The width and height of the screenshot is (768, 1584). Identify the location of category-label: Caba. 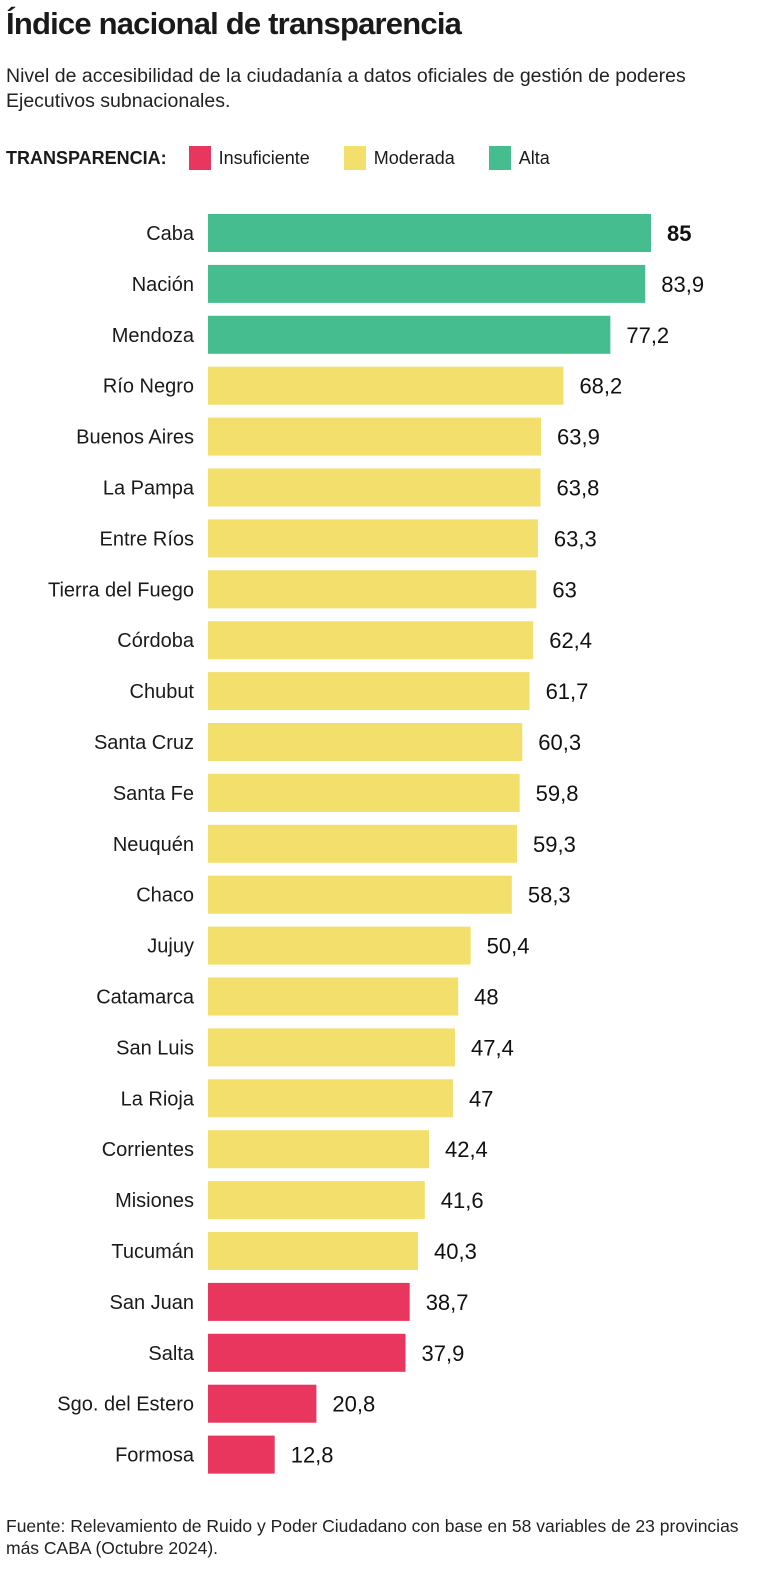
(170, 234).